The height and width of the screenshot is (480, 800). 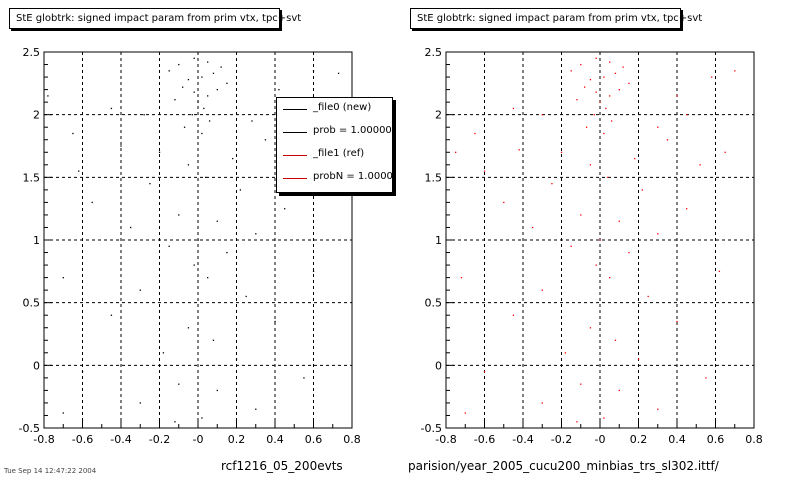 I want to click on legend-entry-prob: prob = 1.000000, so click(x=335, y=132).